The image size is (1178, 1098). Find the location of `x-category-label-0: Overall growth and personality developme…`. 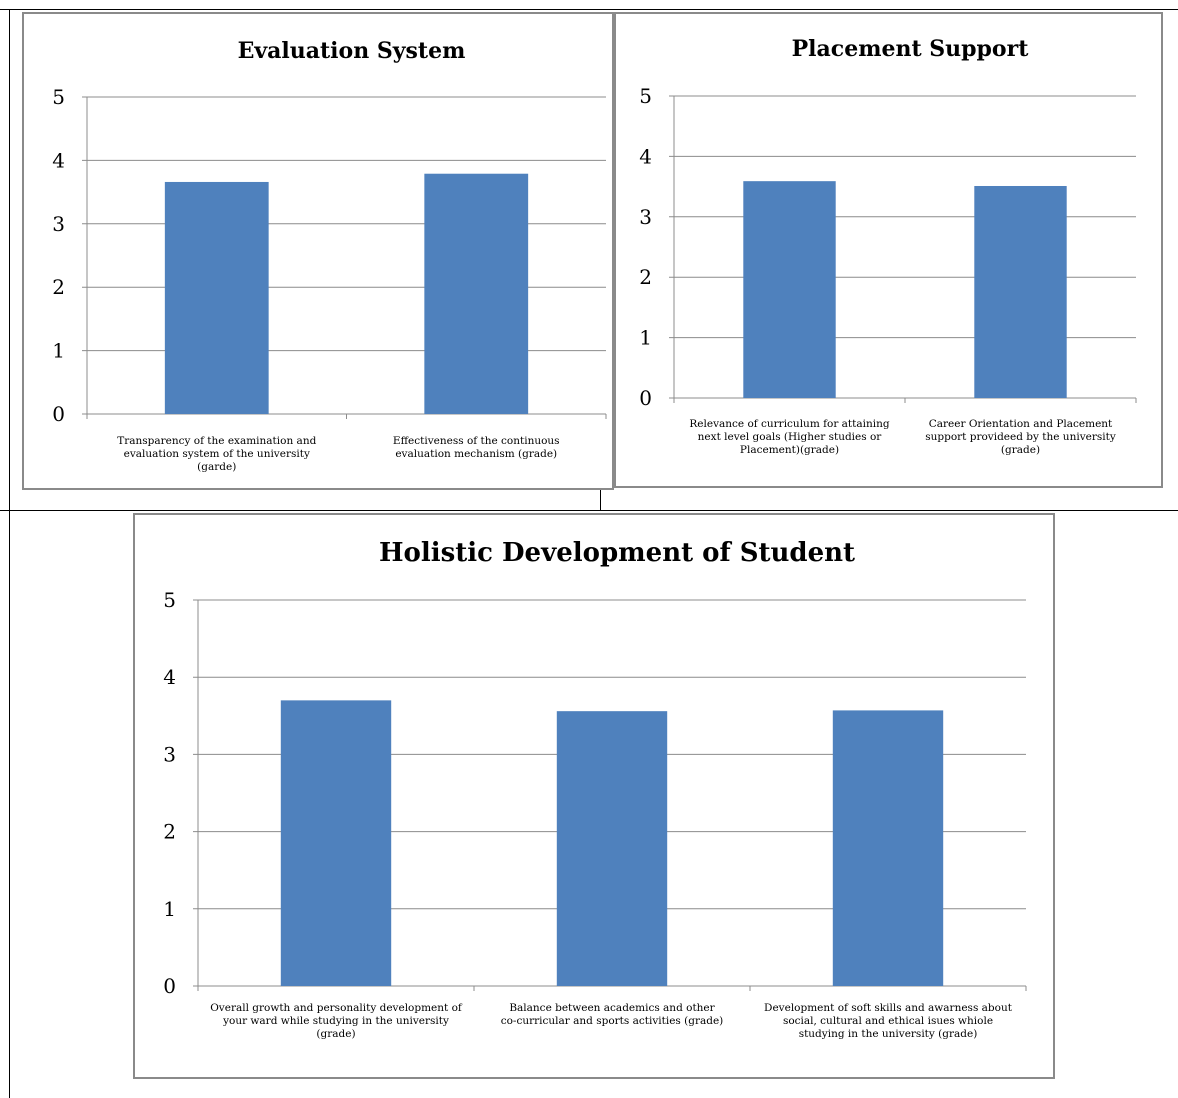

x-category-label-0: Overall growth and personality developme… is located at coordinates (336, 1021).